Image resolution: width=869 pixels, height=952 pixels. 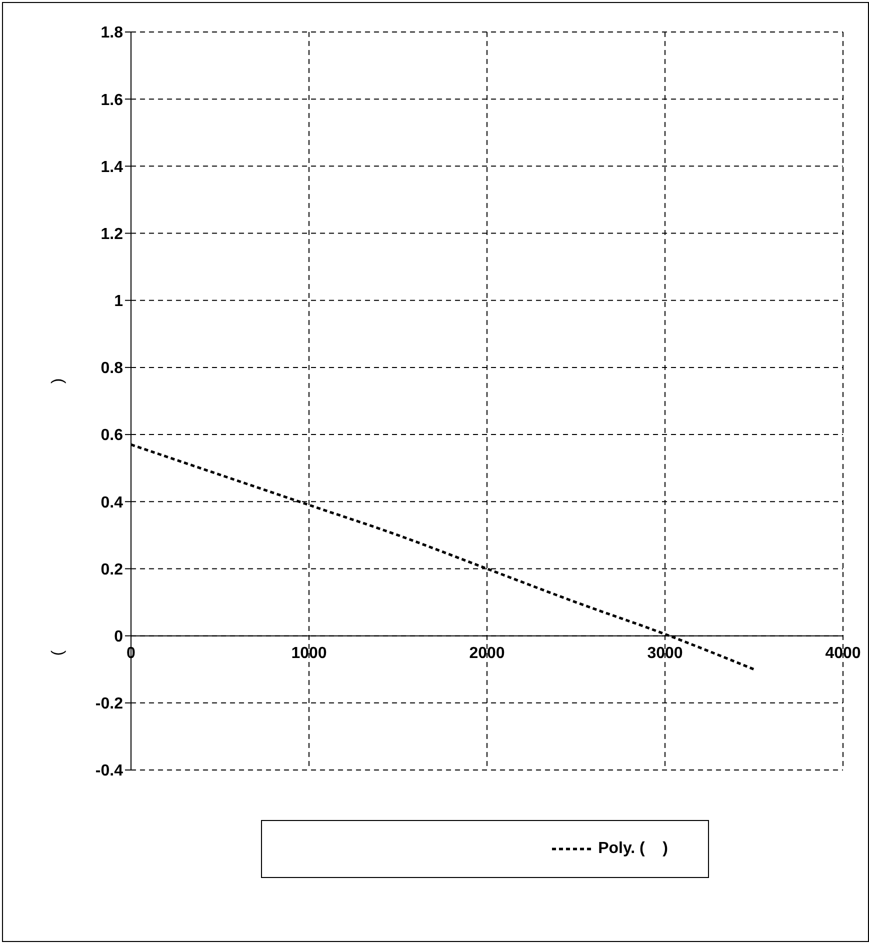 What do you see at coordinates (119, 301) in the screenshot?
I see `y-tick-label: 1` at bounding box center [119, 301].